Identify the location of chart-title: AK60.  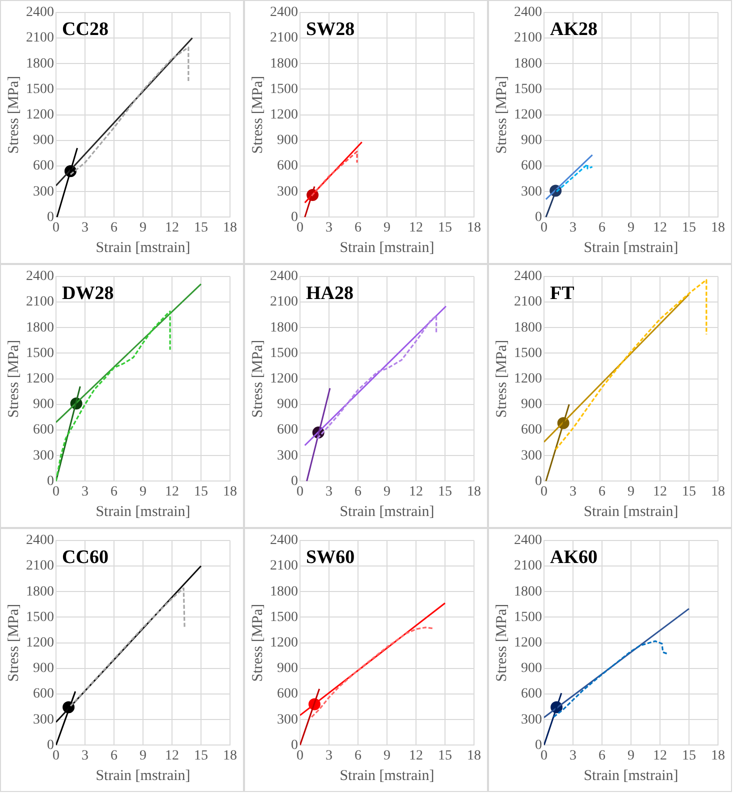
(574, 557).